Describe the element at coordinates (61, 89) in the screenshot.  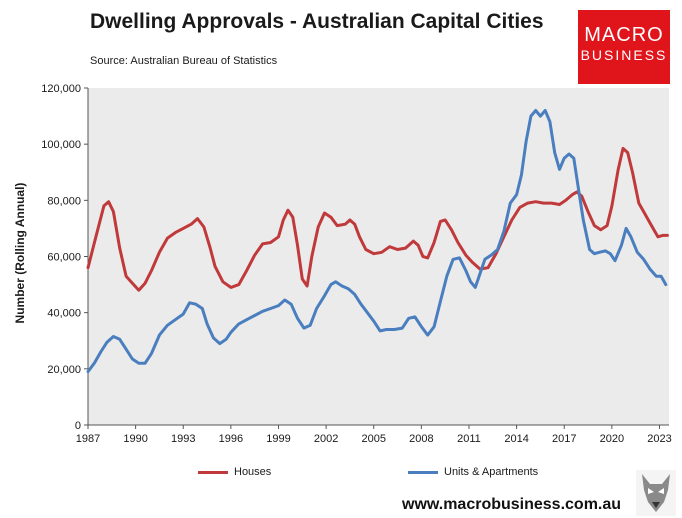
I see `y-tick-label: 120,000` at that location.